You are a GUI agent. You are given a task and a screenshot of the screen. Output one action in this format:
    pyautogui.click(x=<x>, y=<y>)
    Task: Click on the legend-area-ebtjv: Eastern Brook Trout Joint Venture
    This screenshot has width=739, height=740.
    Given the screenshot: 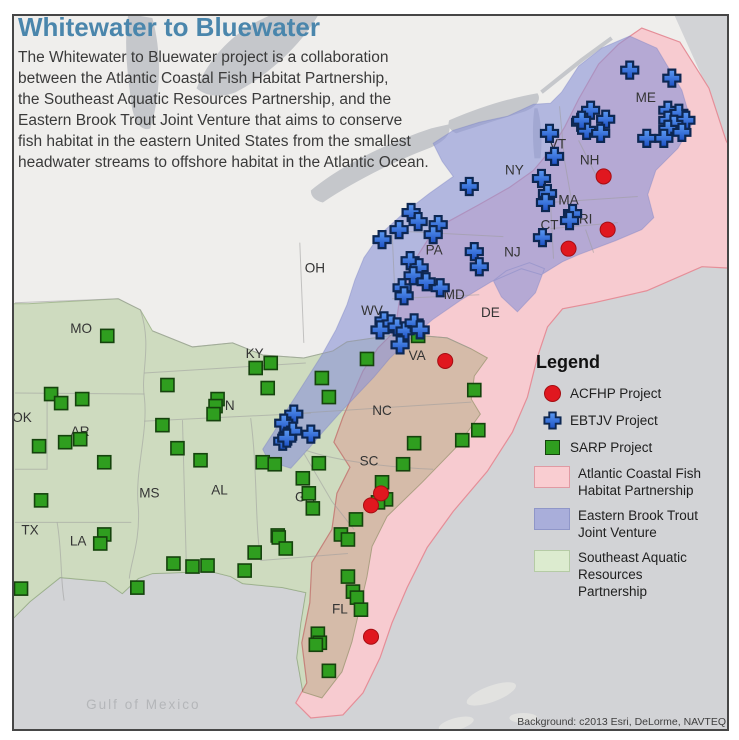 What is the action you would take?
    pyautogui.click(x=634, y=524)
    